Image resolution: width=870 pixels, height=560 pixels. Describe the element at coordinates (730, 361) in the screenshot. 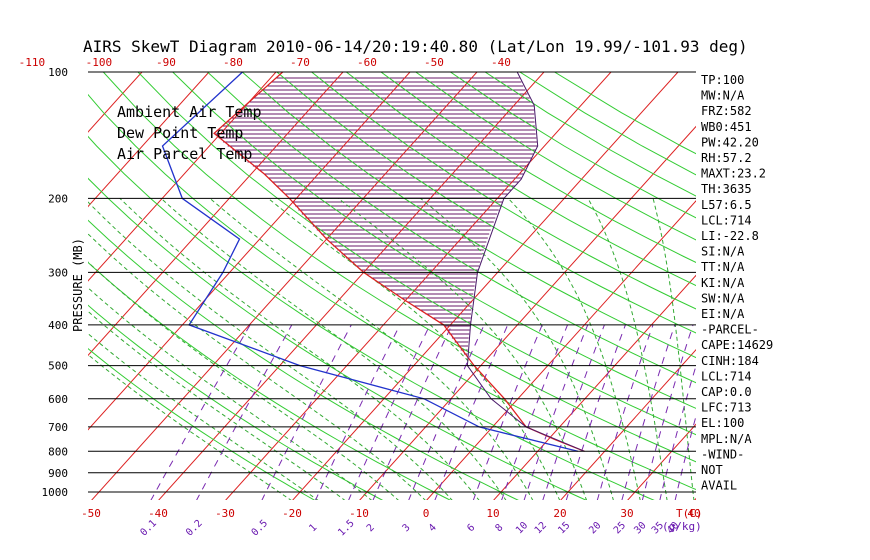

I see `stat-item: CINH:184` at that location.